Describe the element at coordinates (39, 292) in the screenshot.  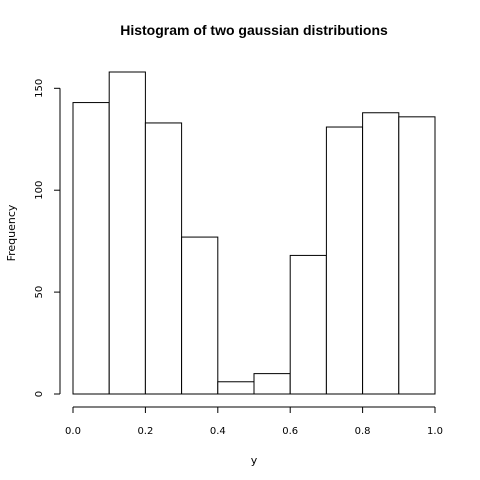
I see `y-tick-label-1: 50` at that location.